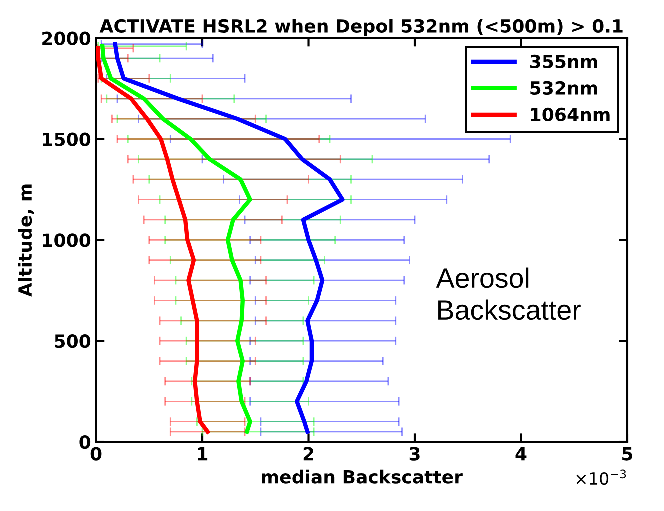 This screenshot has height=511, width=664. What do you see at coordinates (570, 115) in the screenshot?
I see `legend-label: 1064nm` at bounding box center [570, 115].